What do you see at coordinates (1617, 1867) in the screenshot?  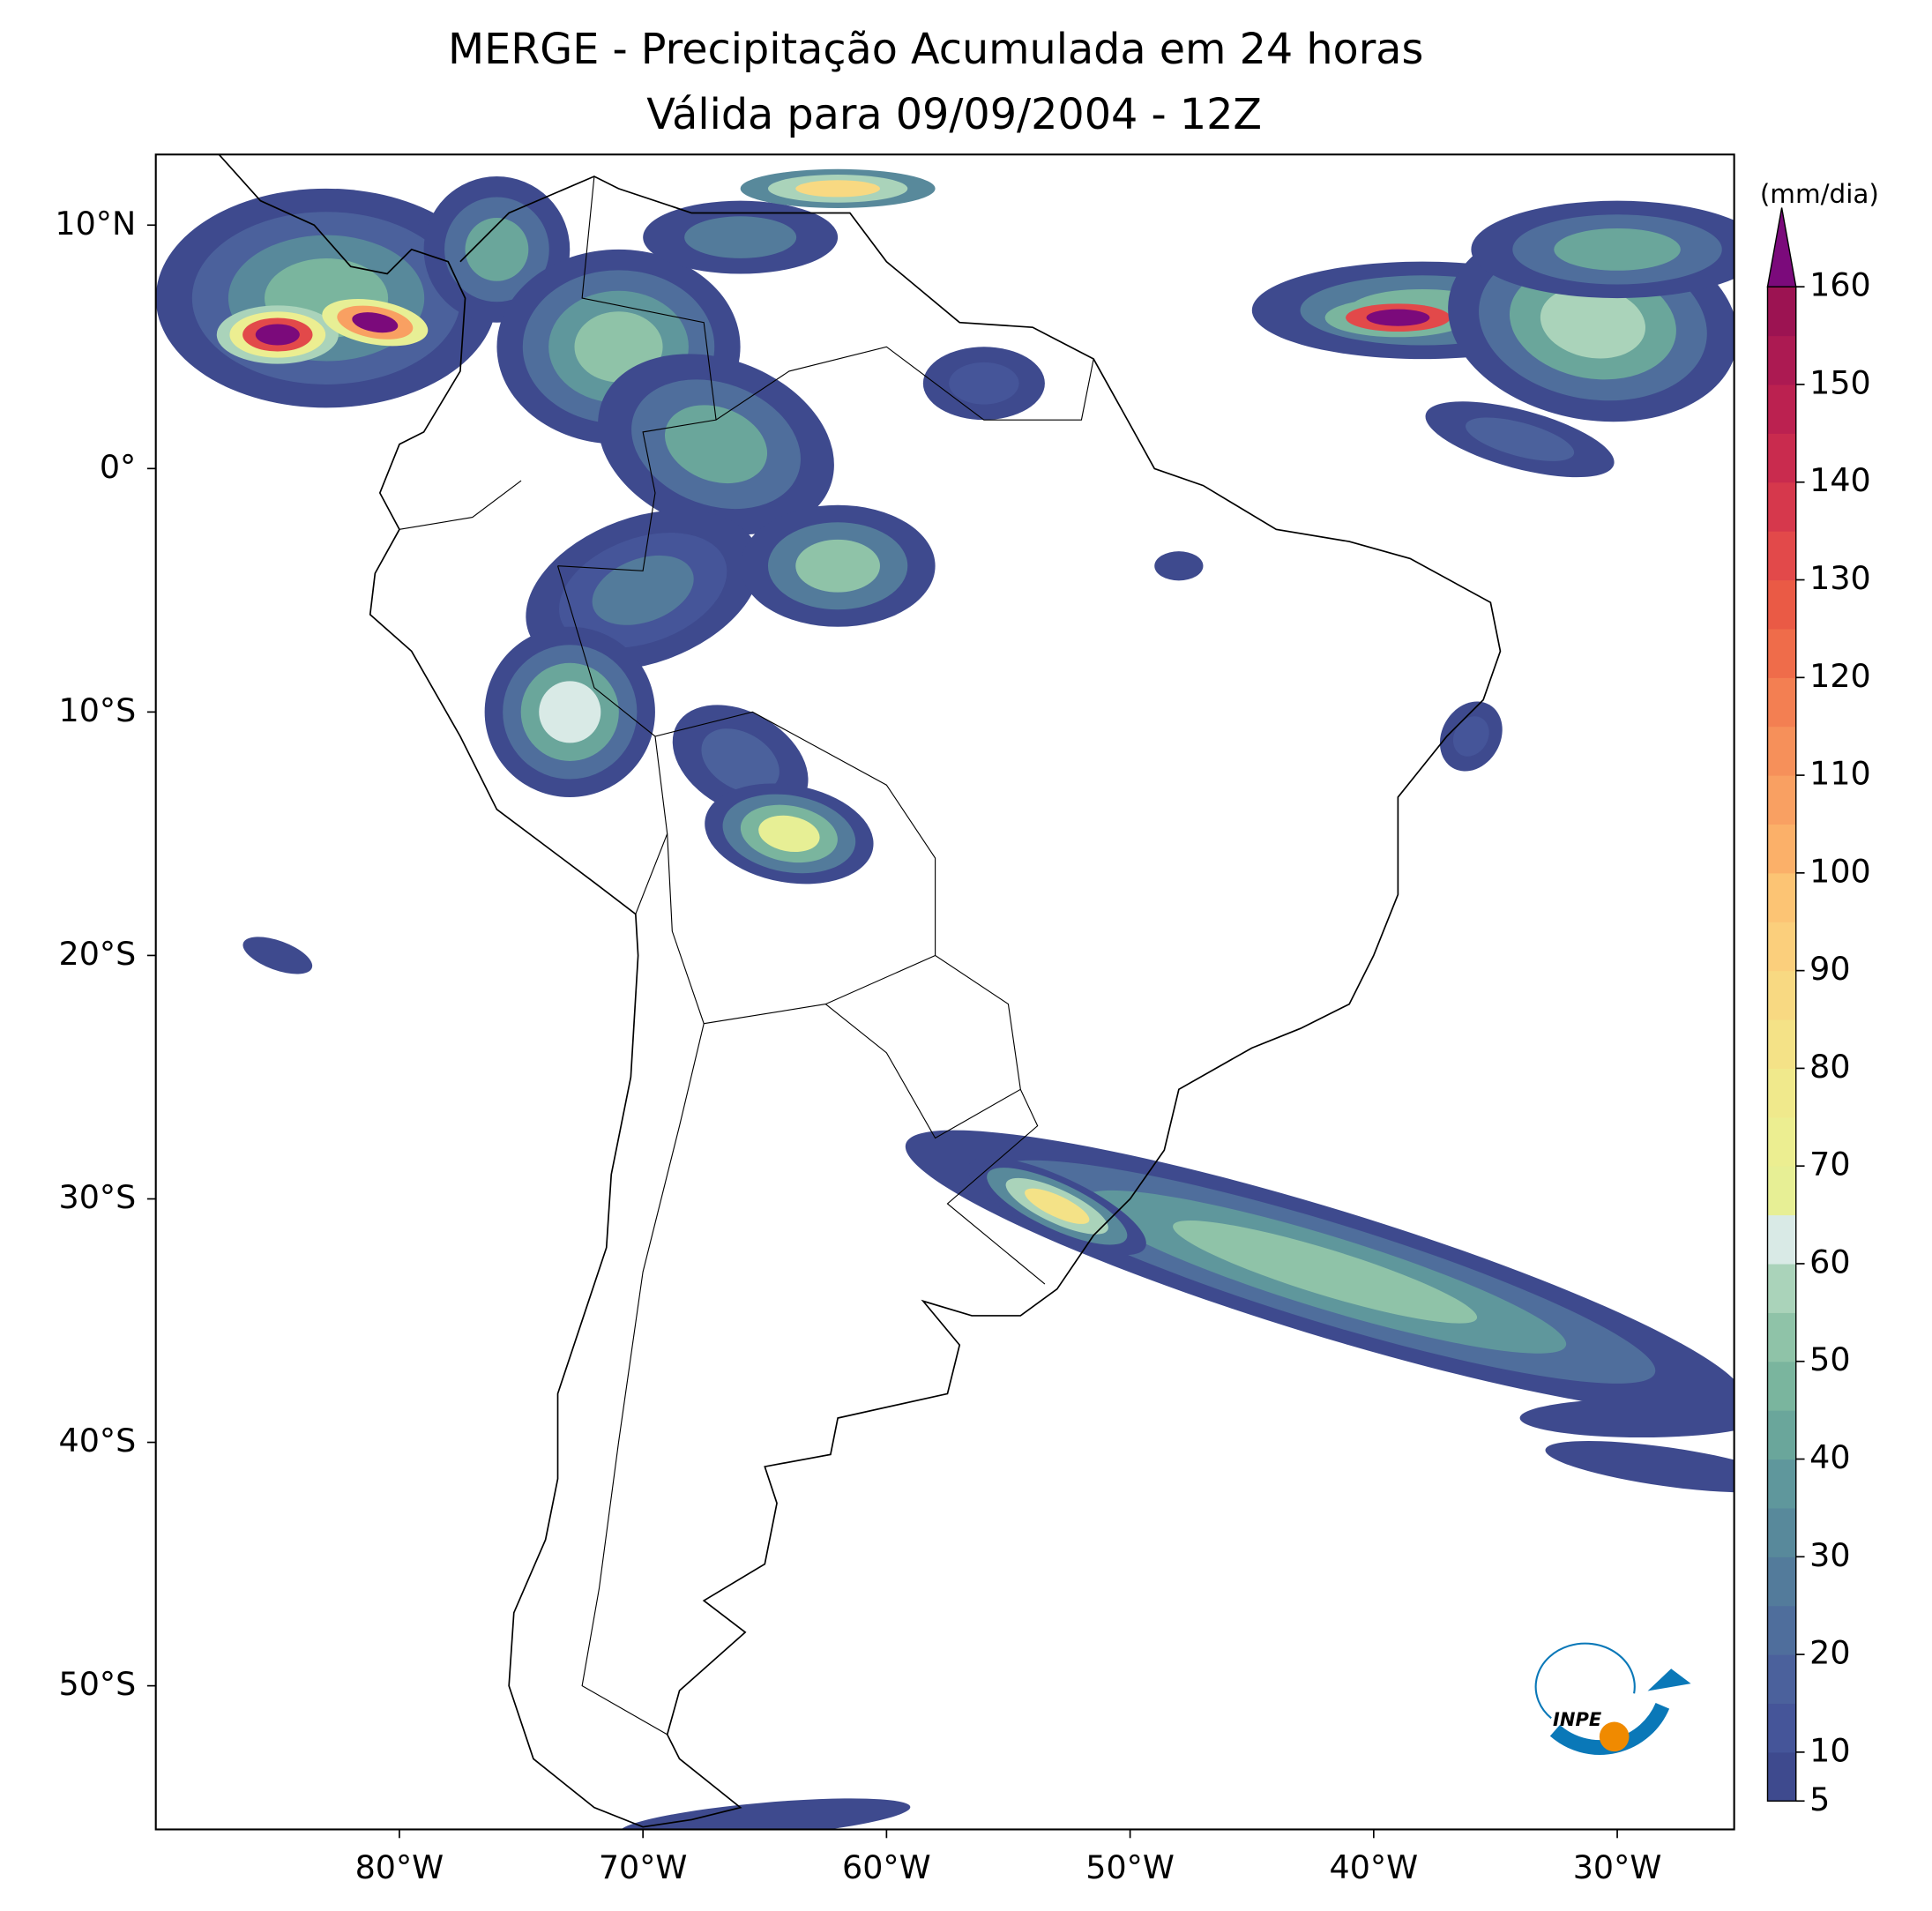 I see `x-tick-label: 30°W` at bounding box center [1617, 1867].